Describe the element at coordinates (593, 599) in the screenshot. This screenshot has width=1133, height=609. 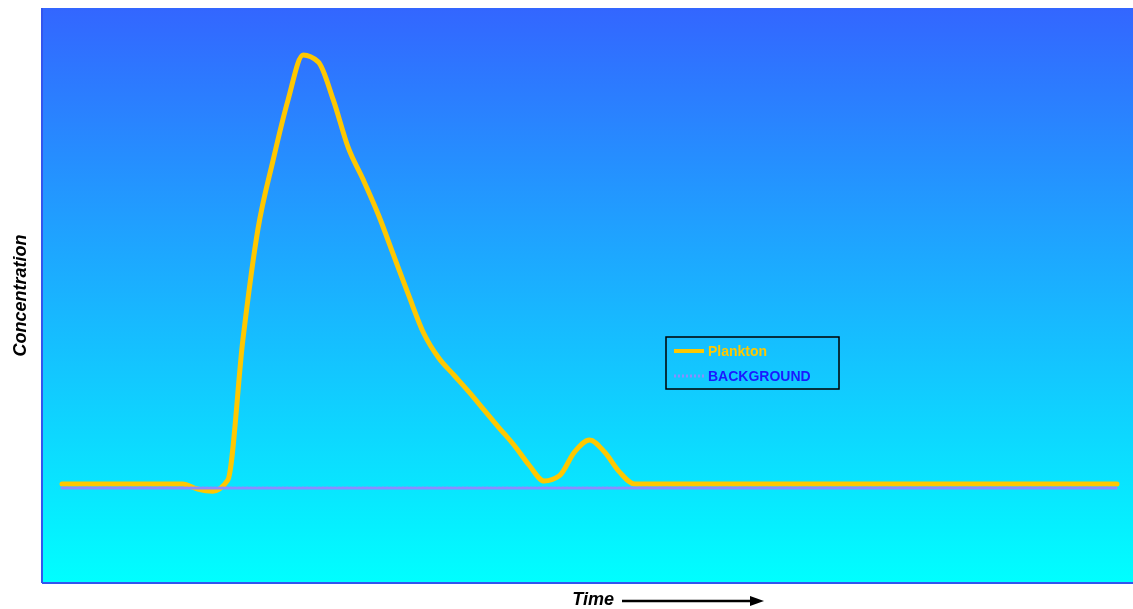
I see `x-axis-title: Time` at that location.